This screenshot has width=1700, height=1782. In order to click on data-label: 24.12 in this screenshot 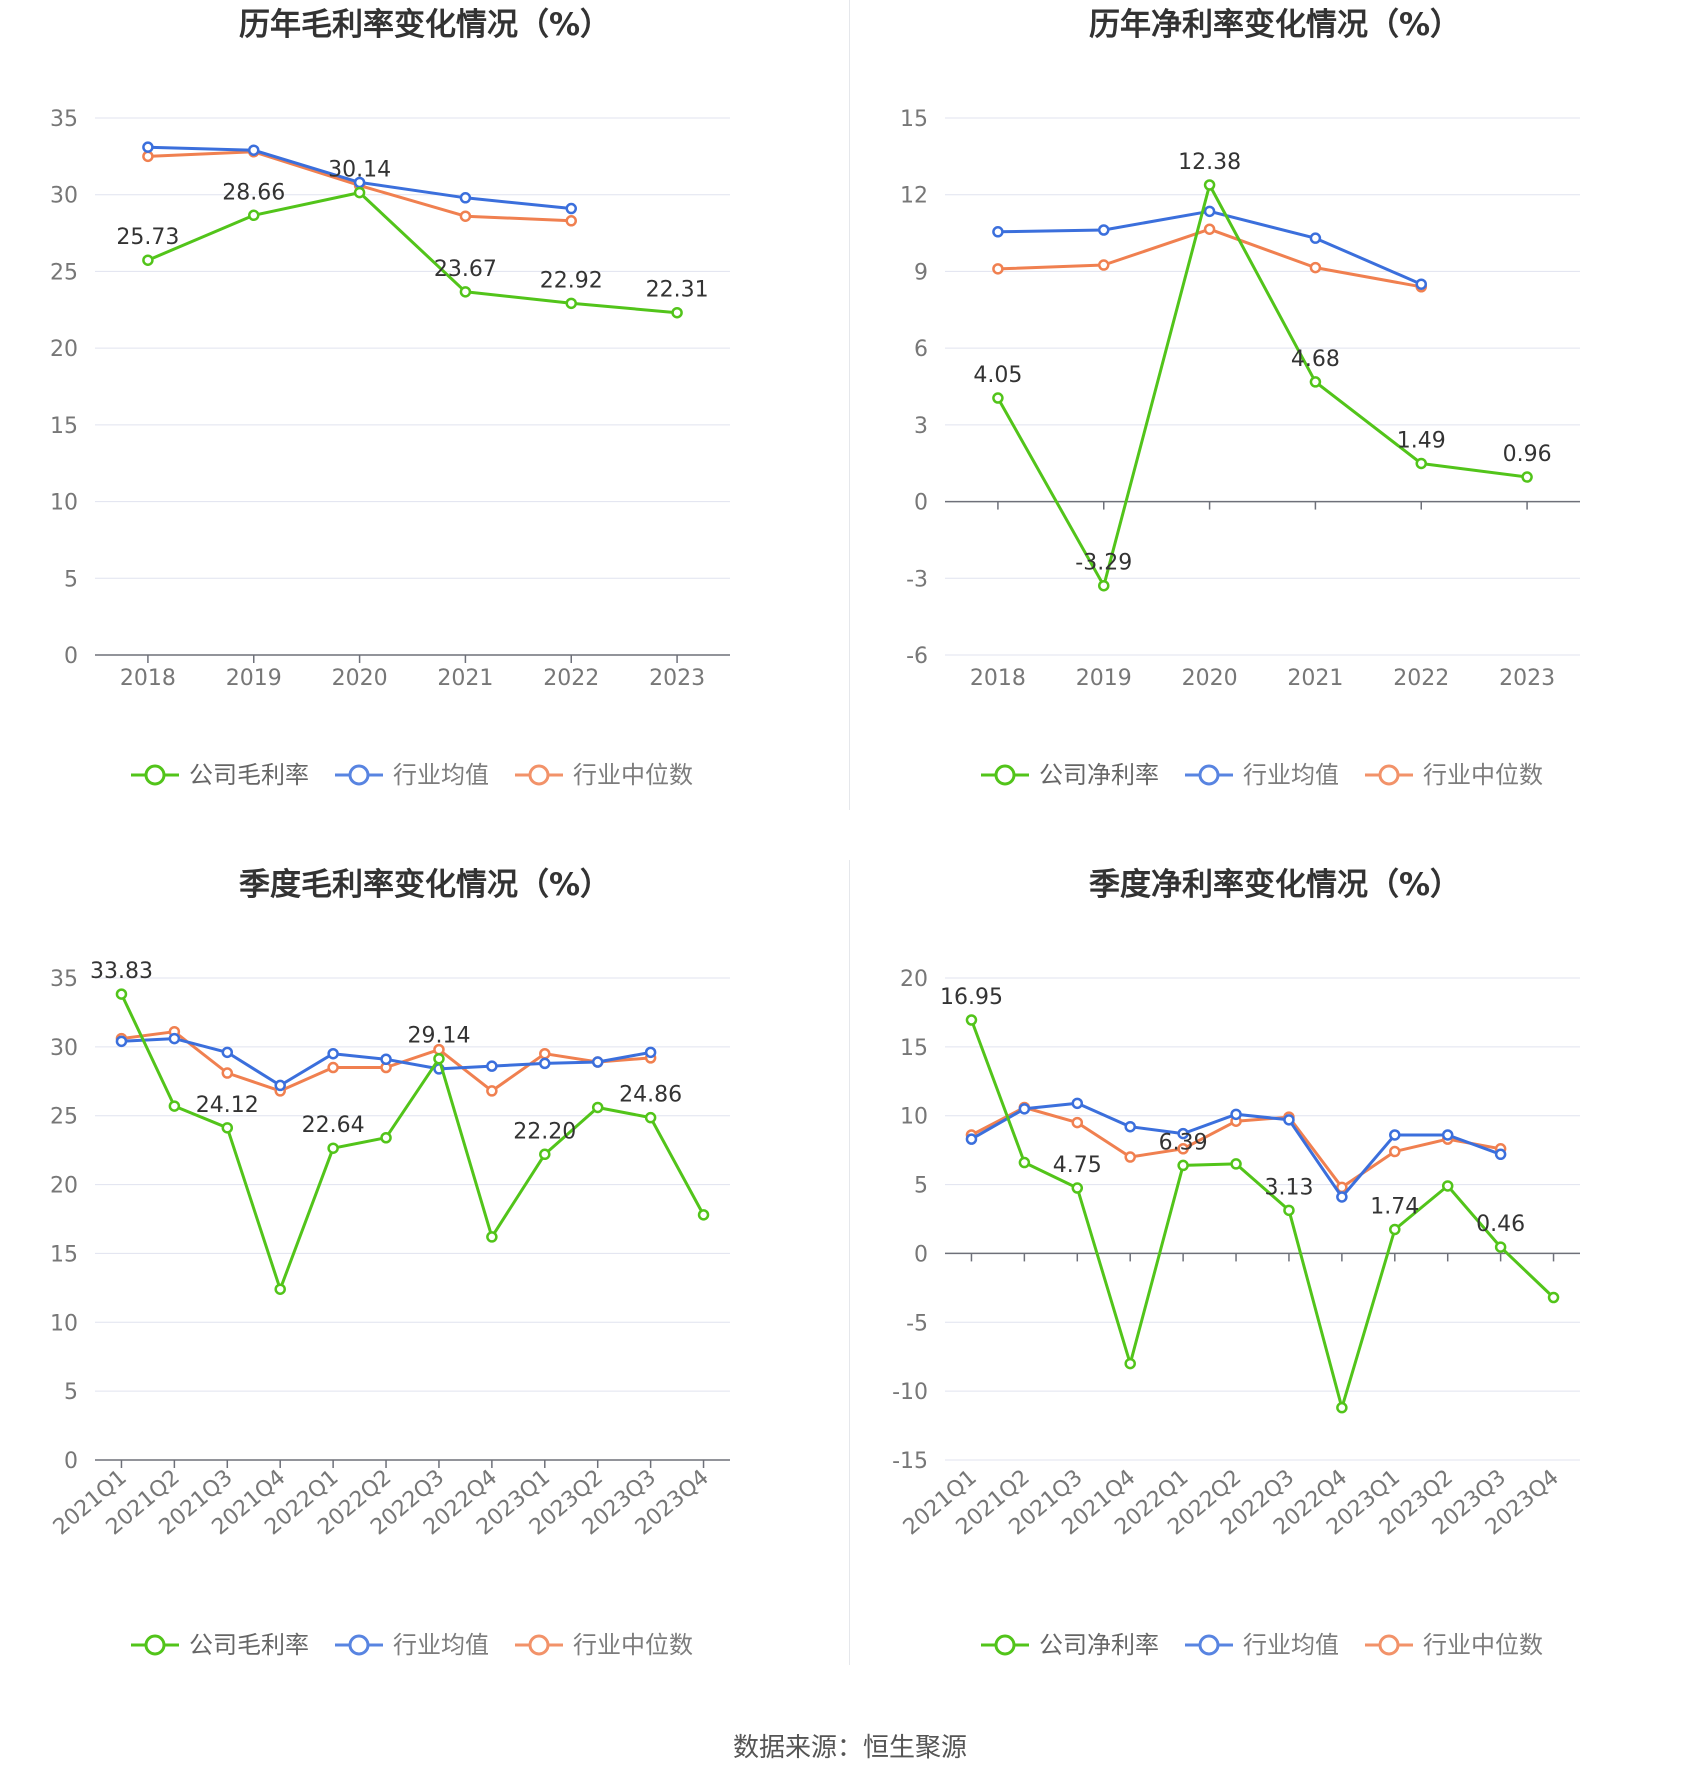, I will do `click(227, 1105)`.